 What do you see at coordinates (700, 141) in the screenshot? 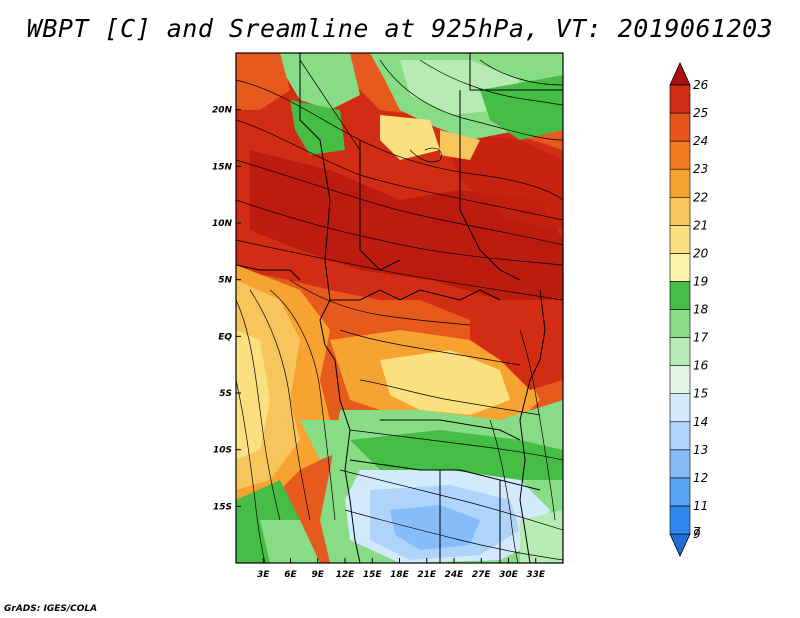
I see `colorbar-label: 24` at bounding box center [700, 141].